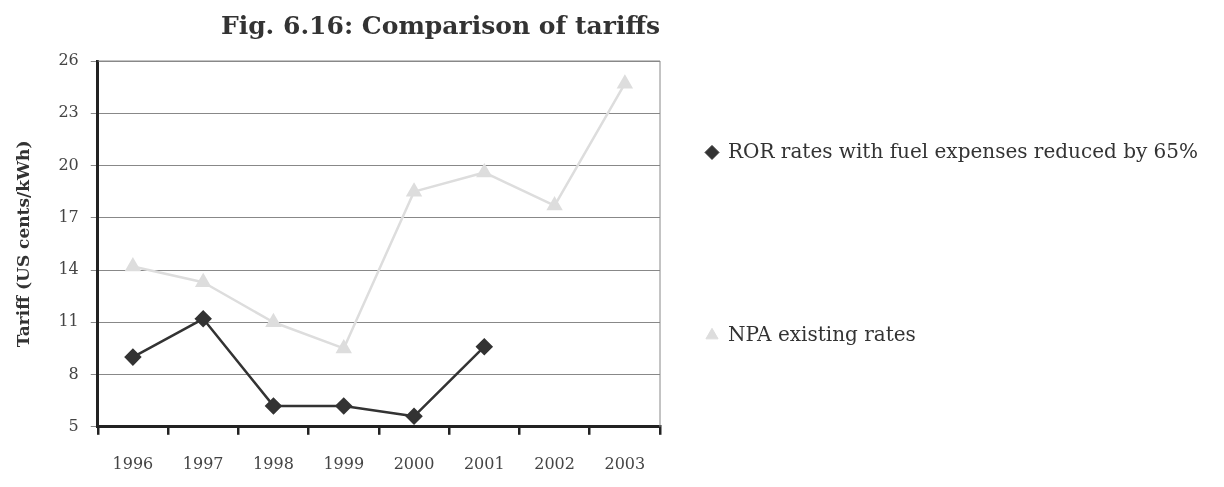 This screenshot has height=487, width=1224. What do you see at coordinates (133, 463) in the screenshot?
I see `x-tick-label: 1996` at bounding box center [133, 463].